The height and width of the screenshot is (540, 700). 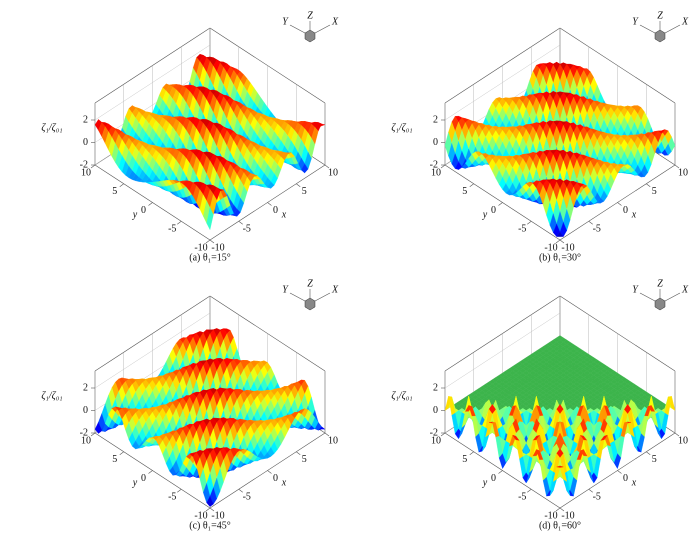 I want to click on y-tick-label: -10, so click(x=200, y=247).